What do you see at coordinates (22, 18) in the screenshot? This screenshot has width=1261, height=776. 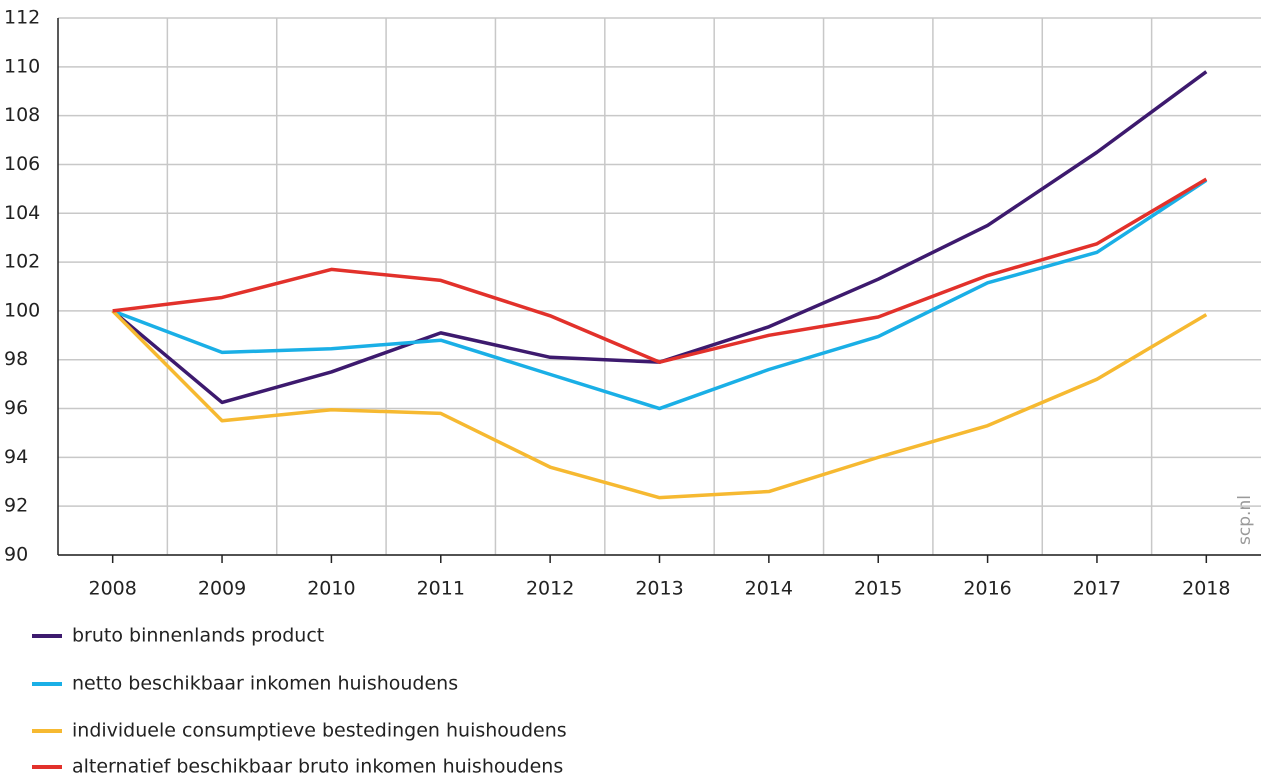 I see `y-tick-label: 112` at bounding box center [22, 18].